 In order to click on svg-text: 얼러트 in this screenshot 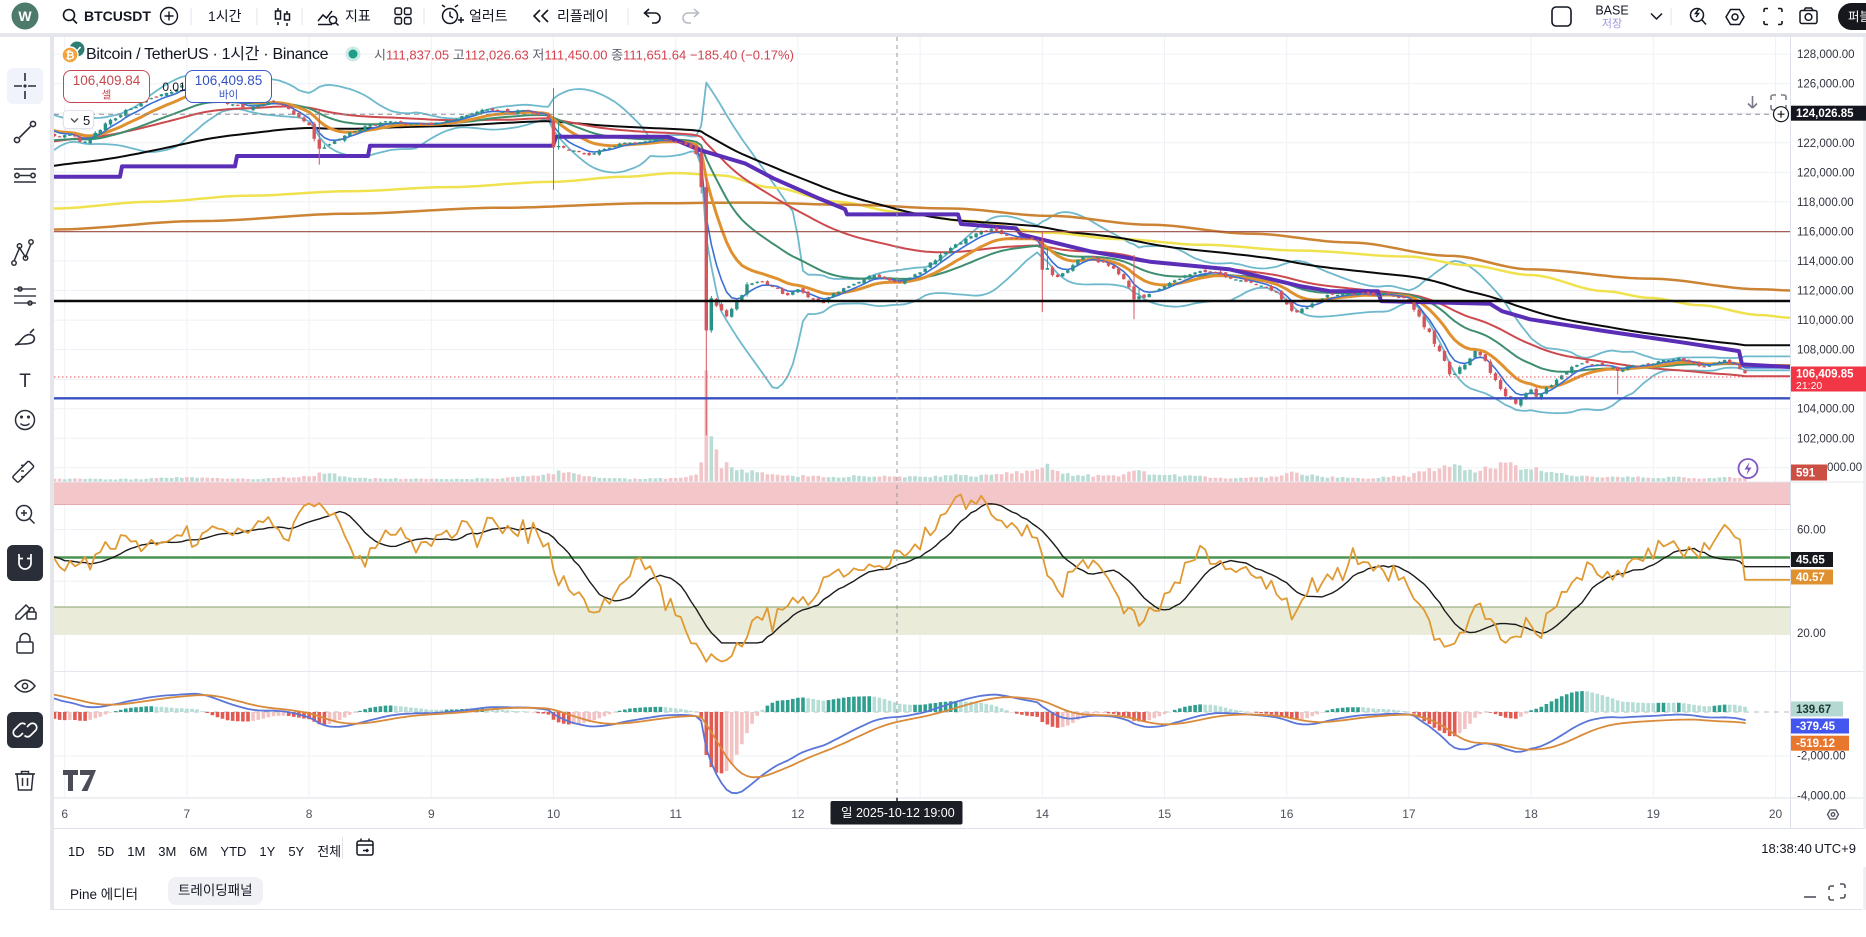, I will do `click(488, 16)`.